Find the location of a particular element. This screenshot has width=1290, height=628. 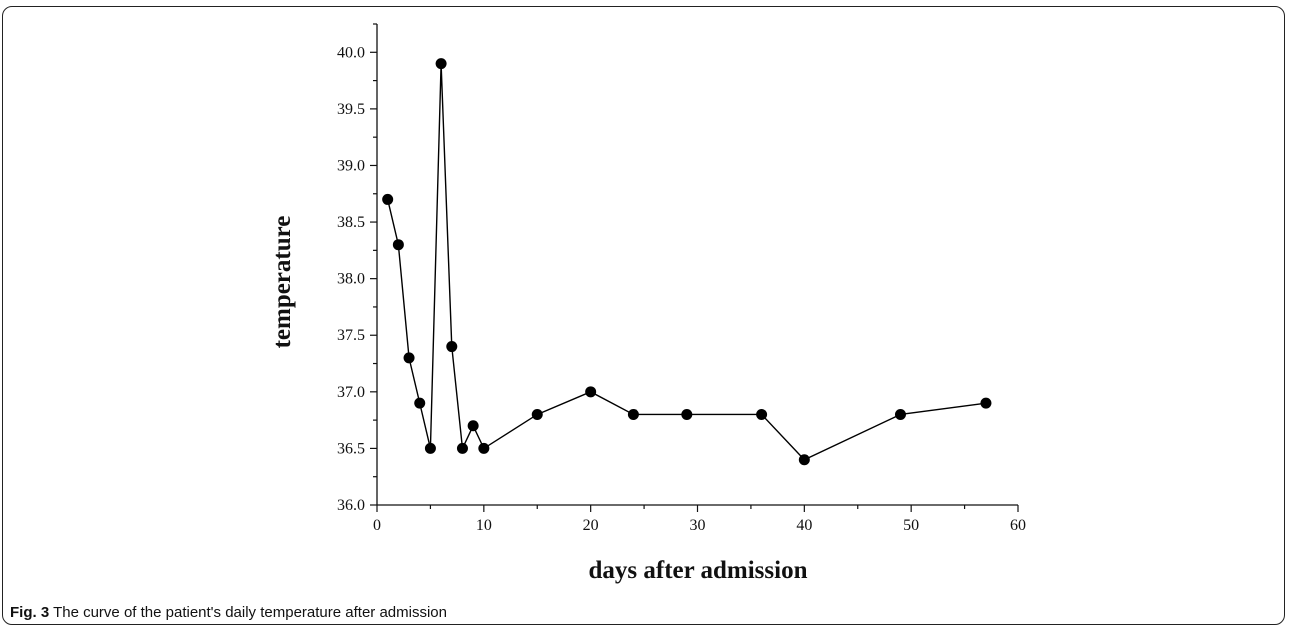

y-tick-label: 40.0 is located at coordinates (351, 52).